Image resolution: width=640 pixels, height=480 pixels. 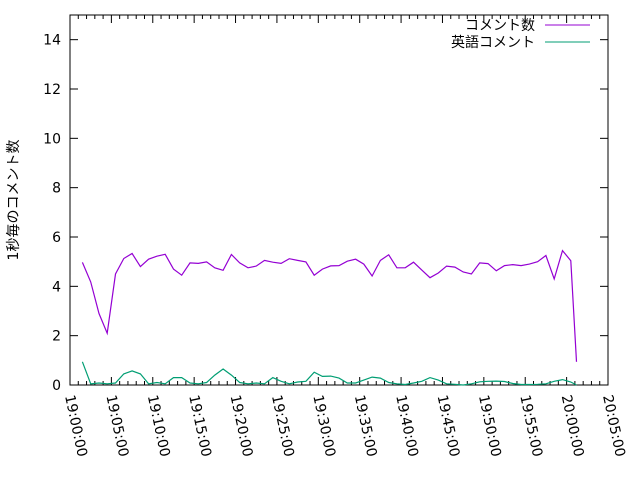 I want to click on legend-label-comments: コメント数, so click(x=500, y=26).